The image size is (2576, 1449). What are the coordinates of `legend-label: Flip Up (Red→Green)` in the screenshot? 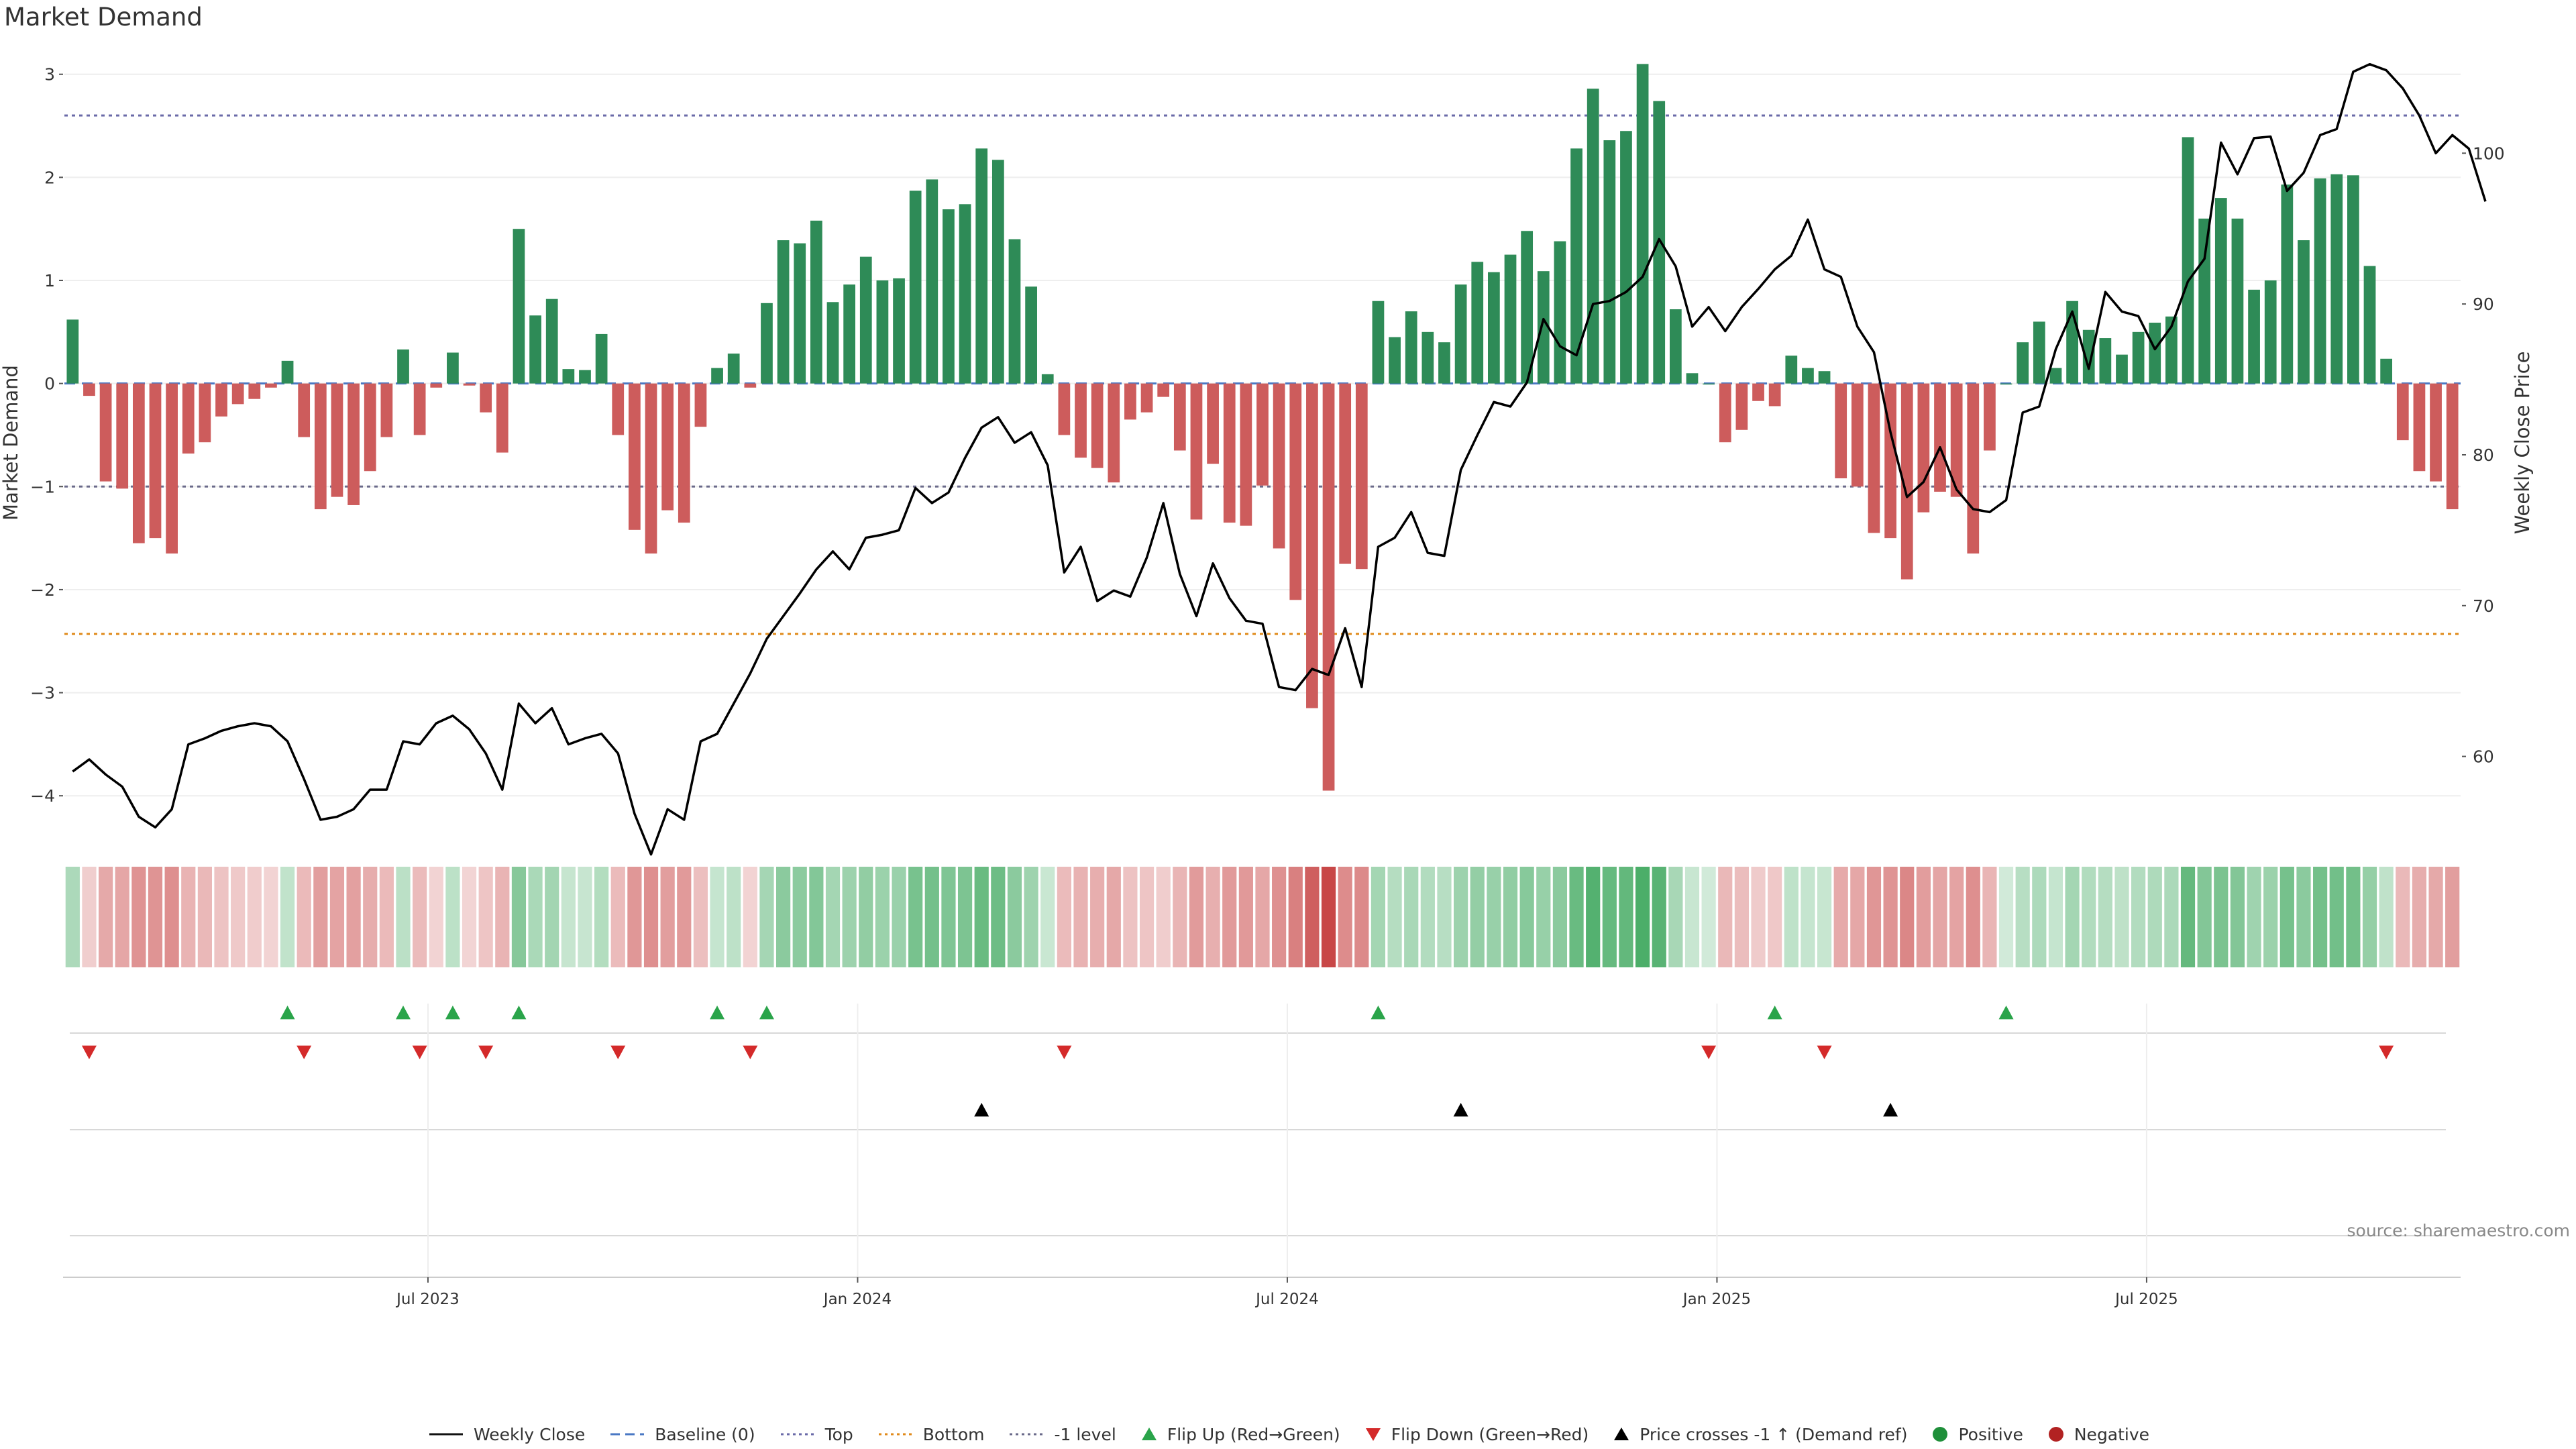 It's located at (1253, 1434).